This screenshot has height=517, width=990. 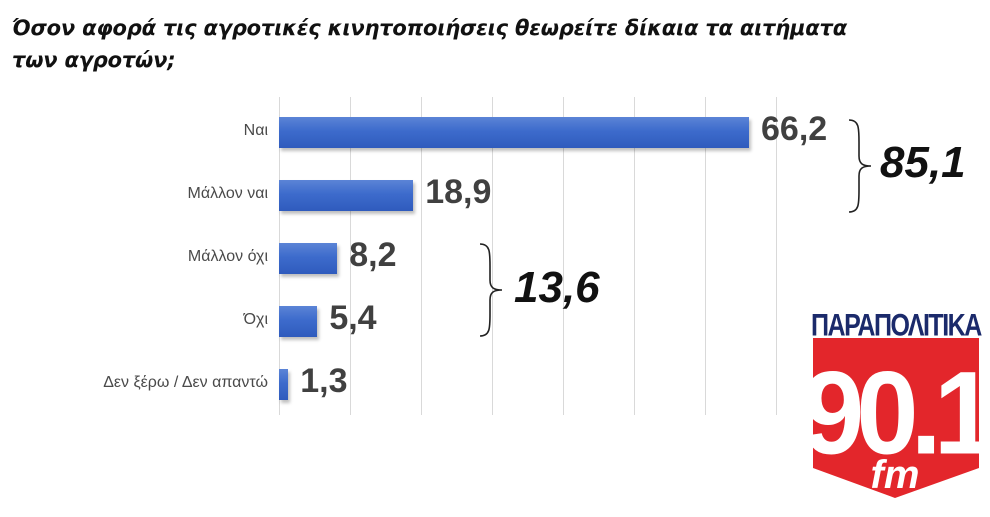 I want to click on station-logo-badge: 90.1 fm, so click(x=896, y=418).